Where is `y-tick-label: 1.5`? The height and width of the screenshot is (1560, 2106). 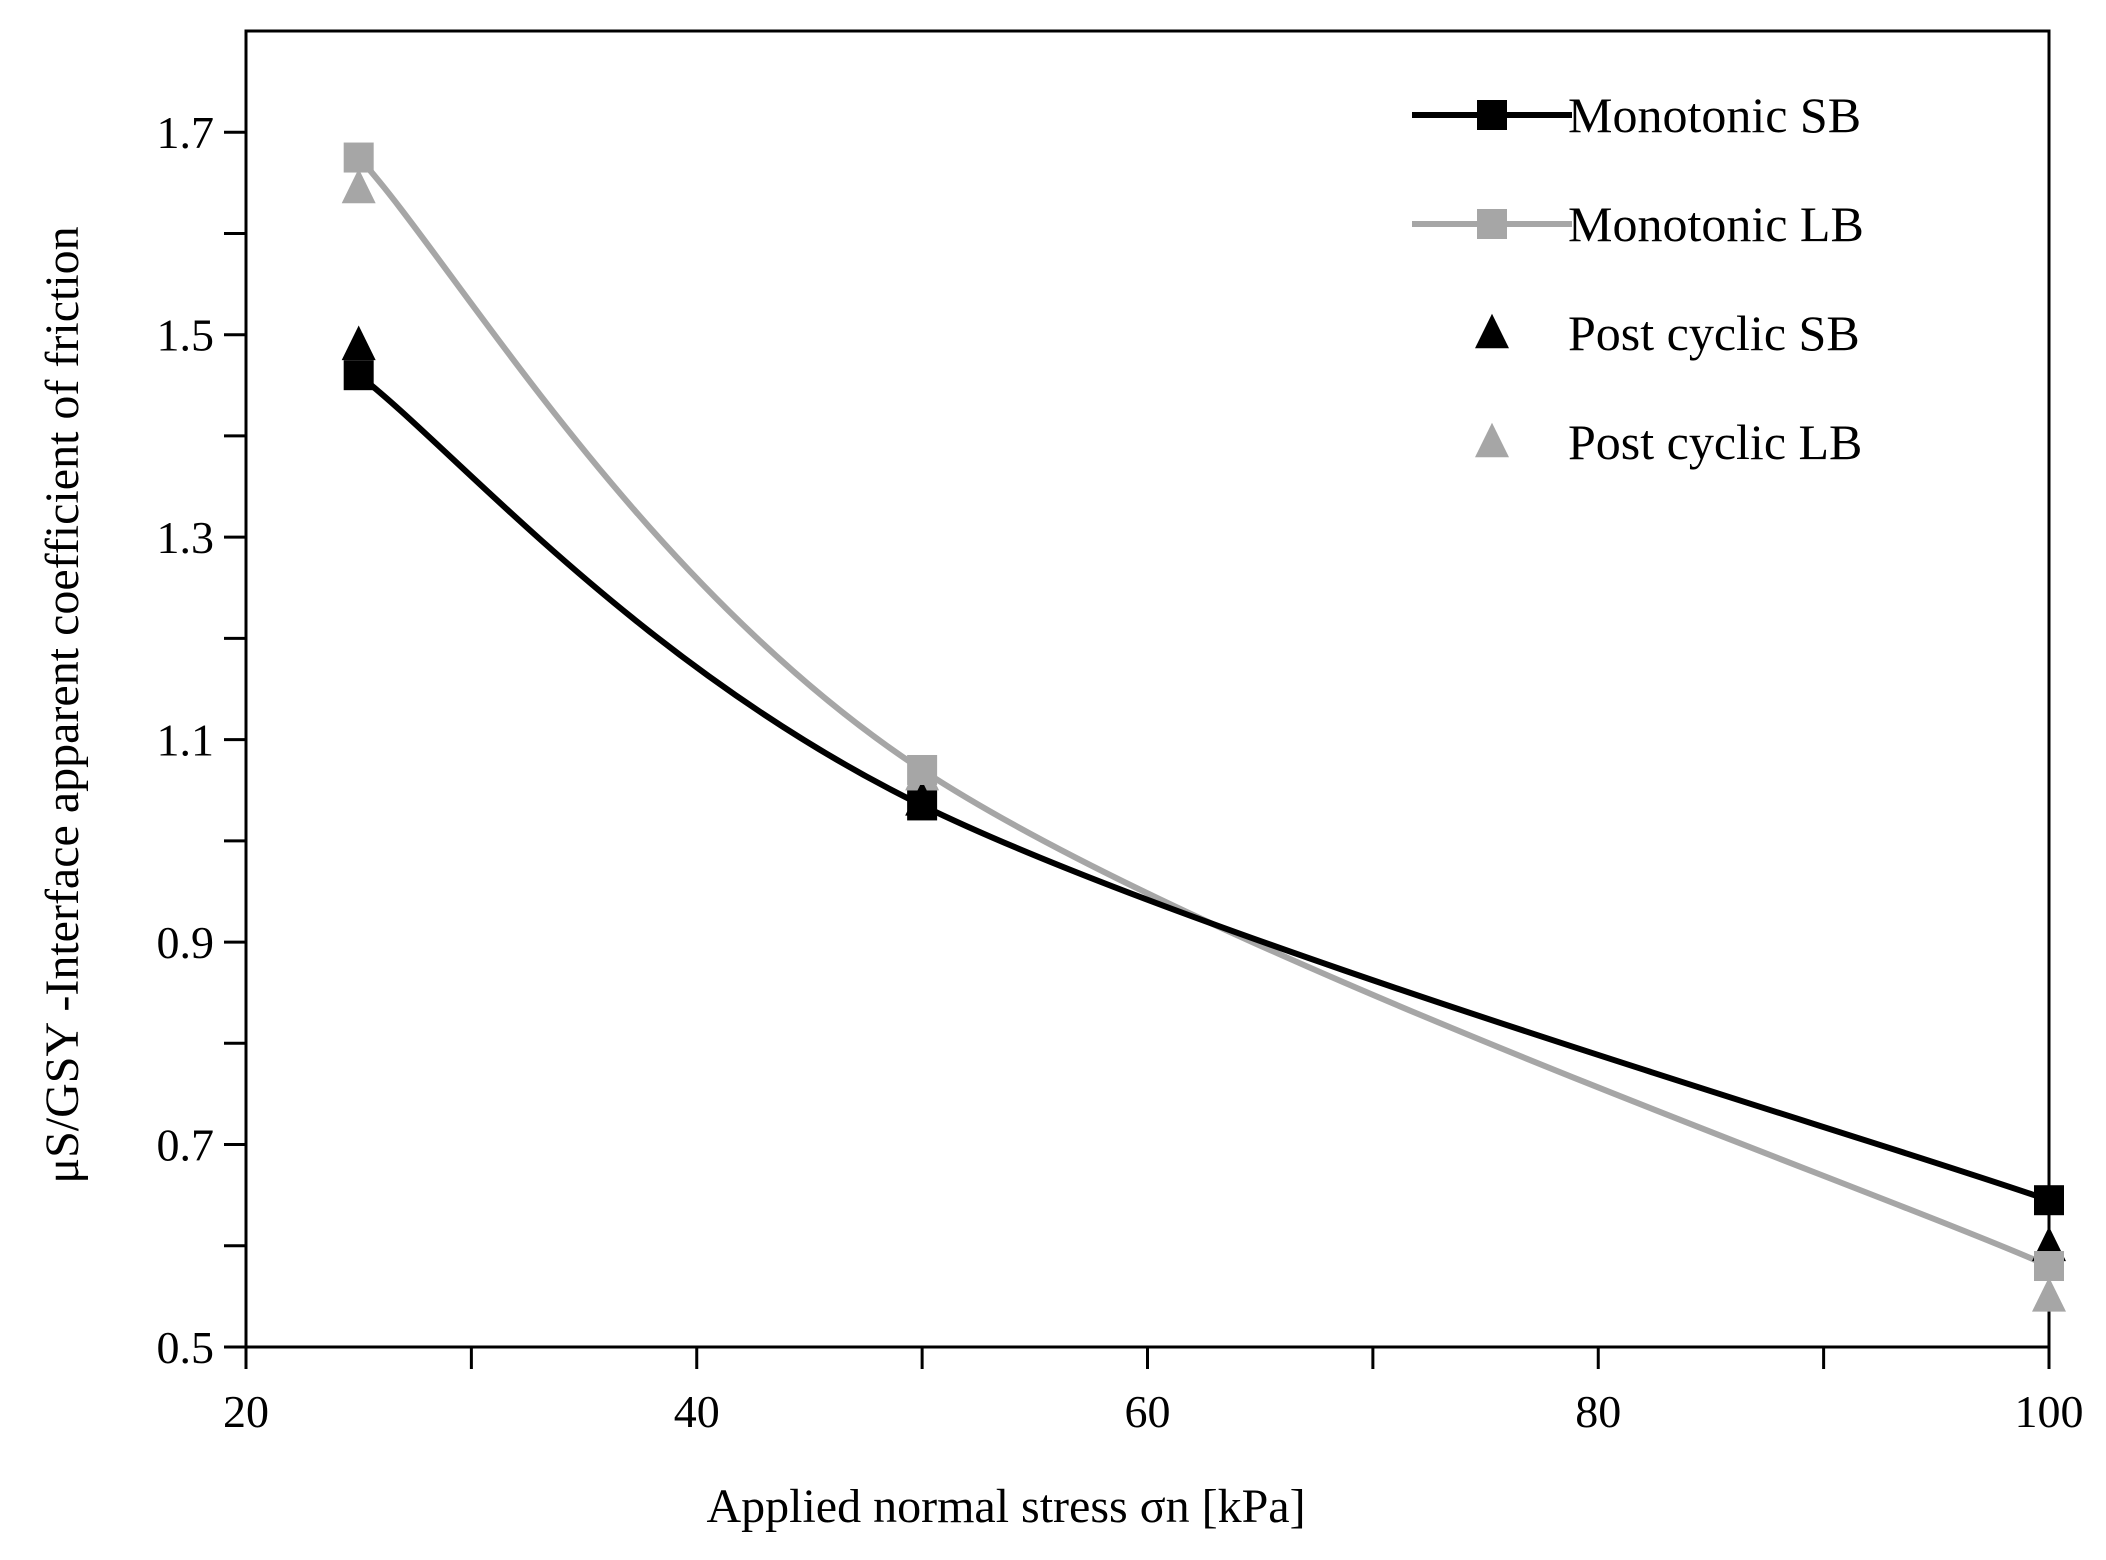
y-tick-label: 1.5 is located at coordinates (186, 335).